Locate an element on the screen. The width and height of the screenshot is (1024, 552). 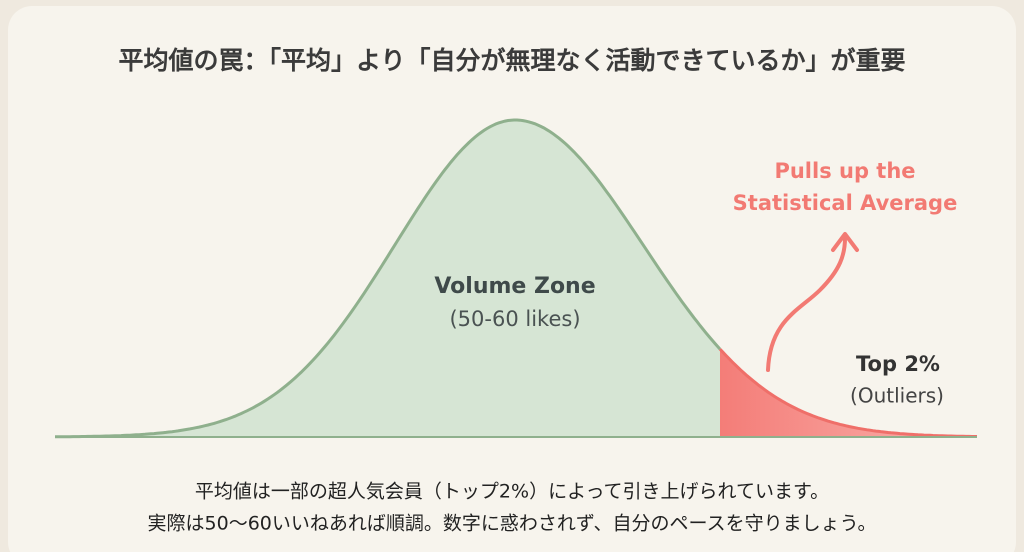
title: 平均値の罠：「平均」より「自分が無理なく活動できているか」が重要 is located at coordinates (511, 60).